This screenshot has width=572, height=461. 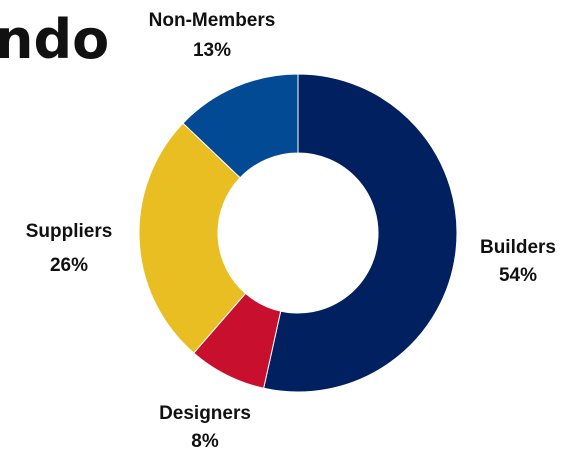 I want to click on label-non-members-pct: 13%, so click(x=212, y=50).